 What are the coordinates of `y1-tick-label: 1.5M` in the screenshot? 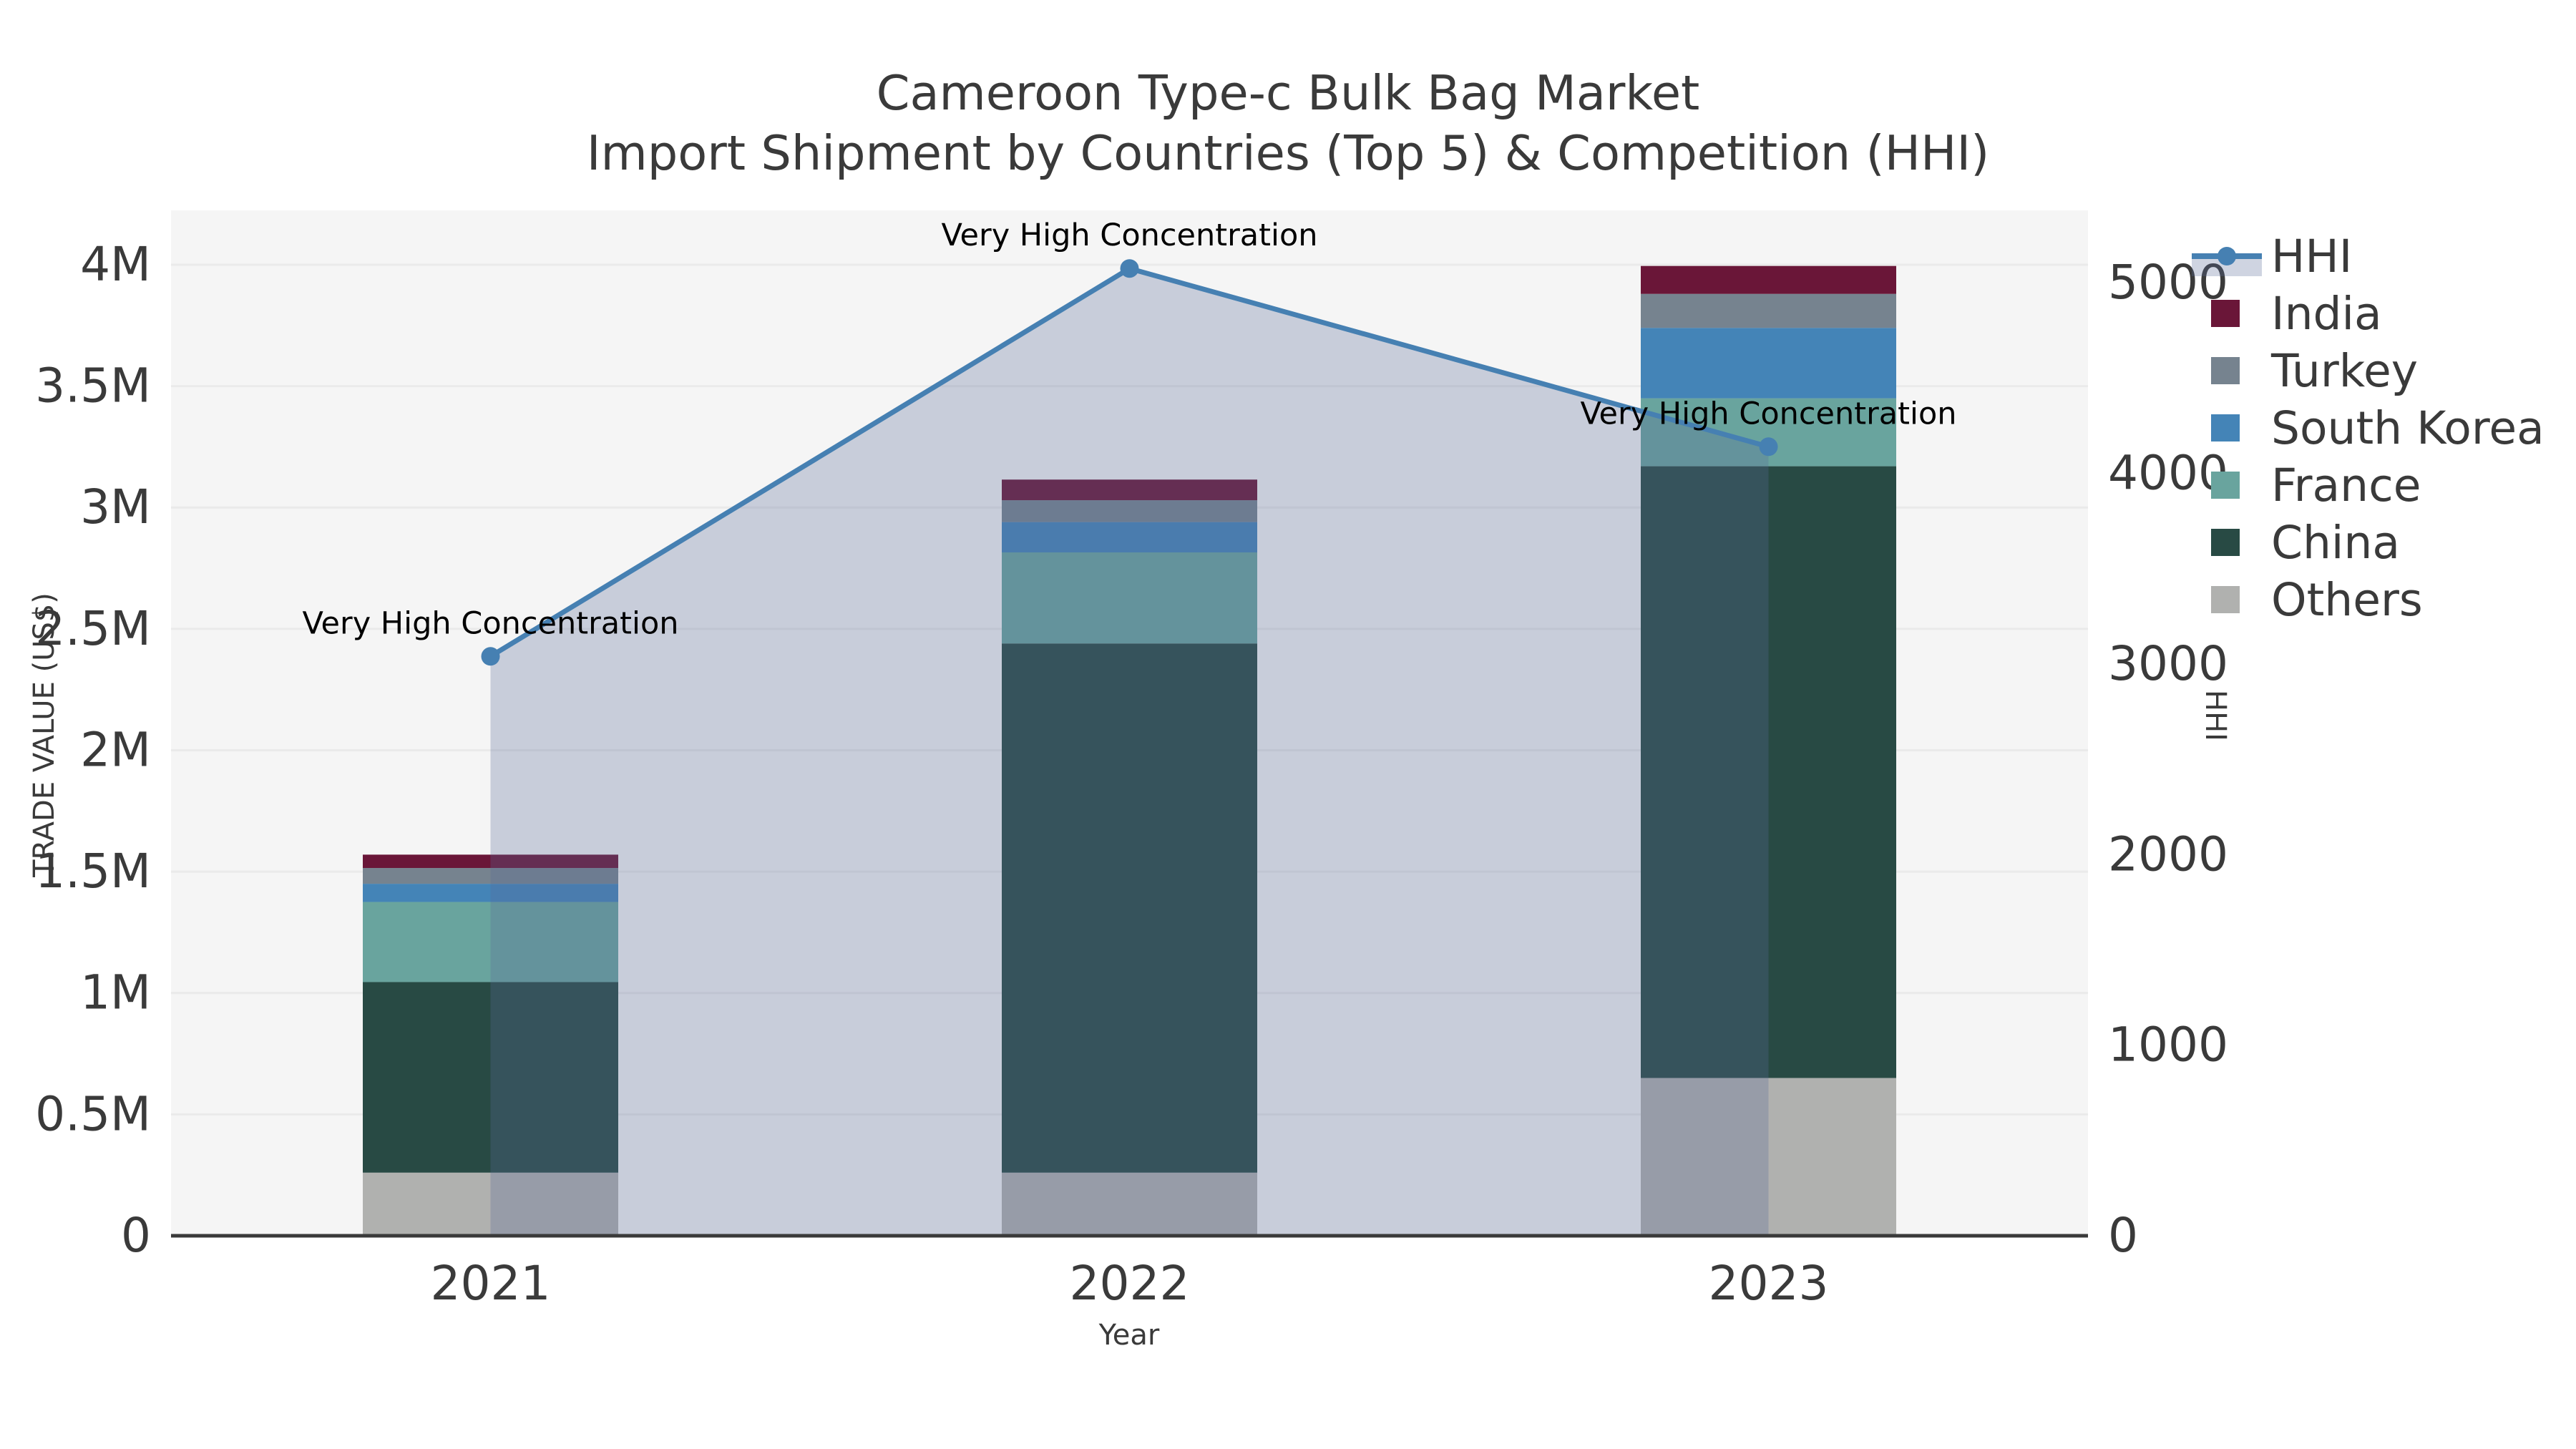 It's located at (93, 871).